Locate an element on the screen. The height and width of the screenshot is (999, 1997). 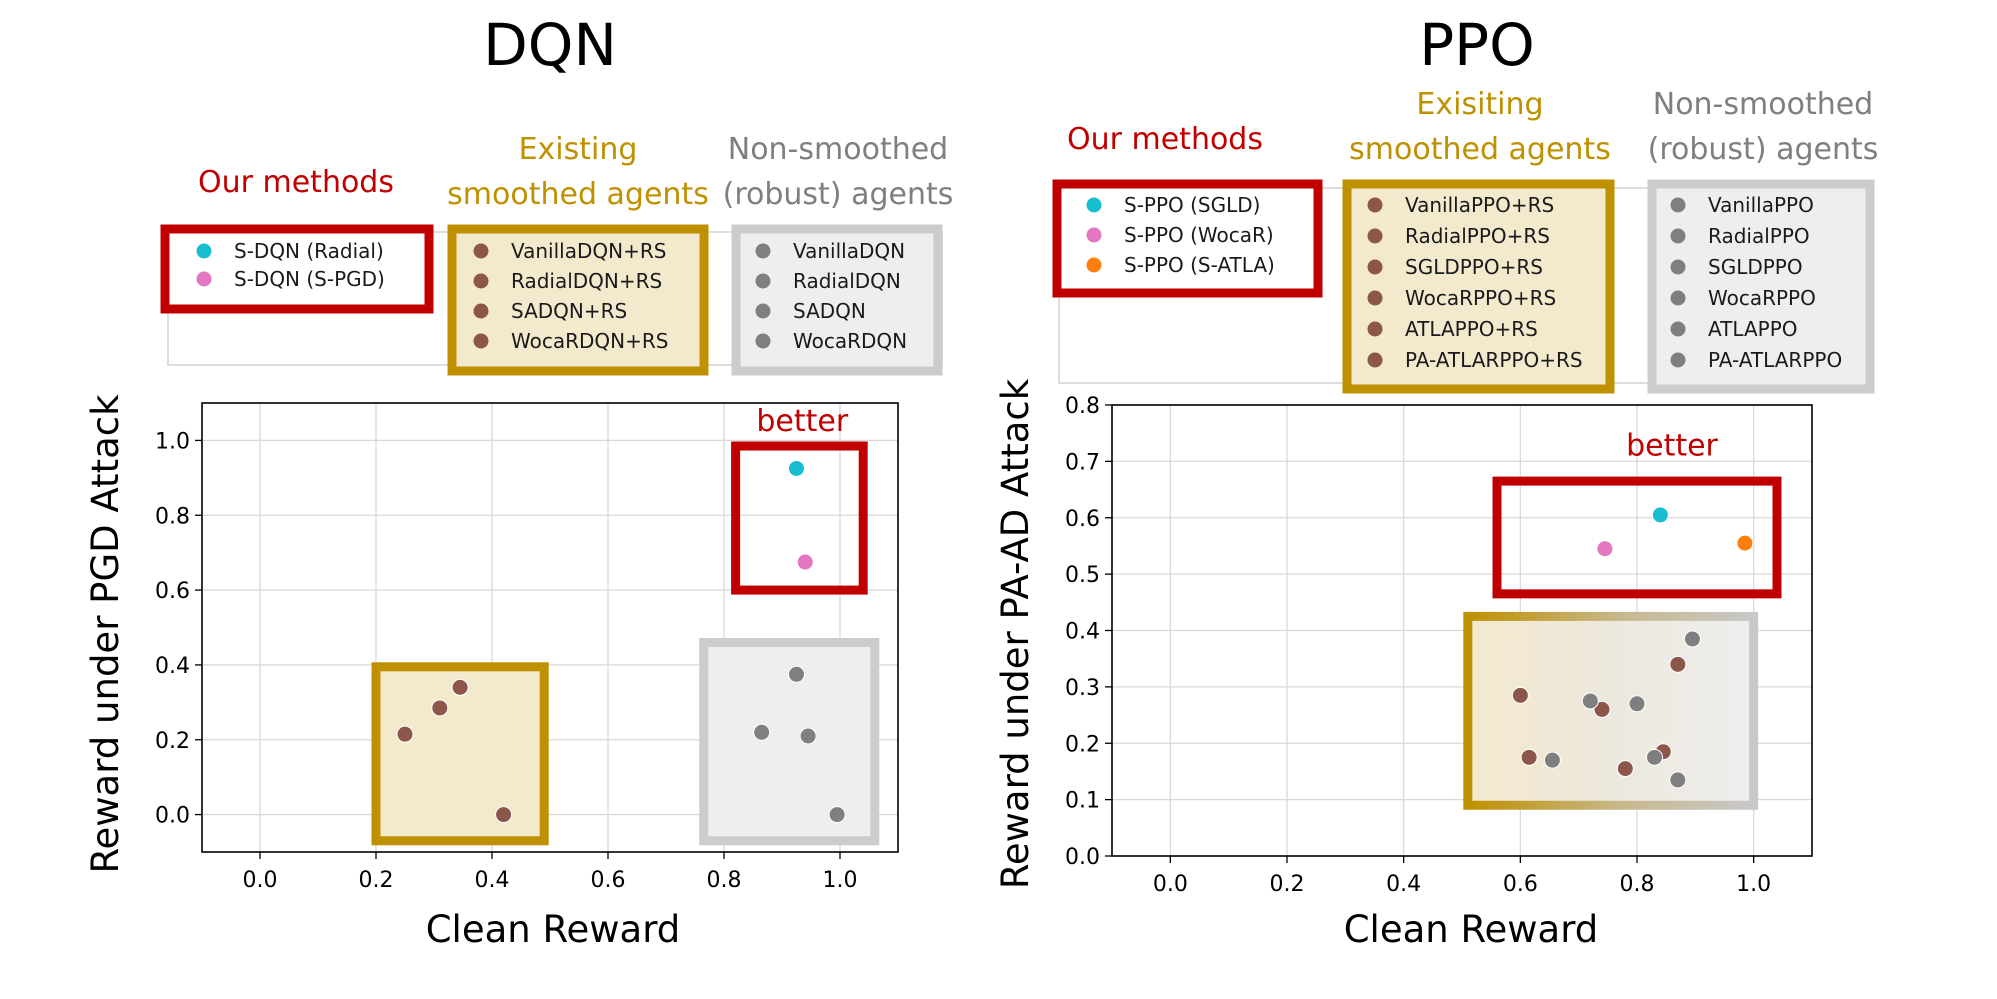
agents-region-box is located at coordinates (1611, 710).